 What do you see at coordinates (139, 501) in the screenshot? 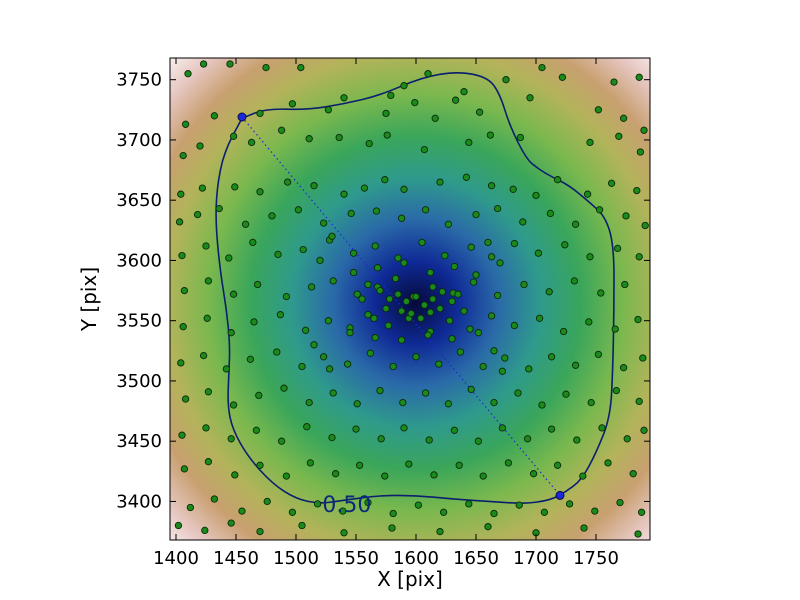
I see `y-tick-label: 3400` at bounding box center [139, 501].